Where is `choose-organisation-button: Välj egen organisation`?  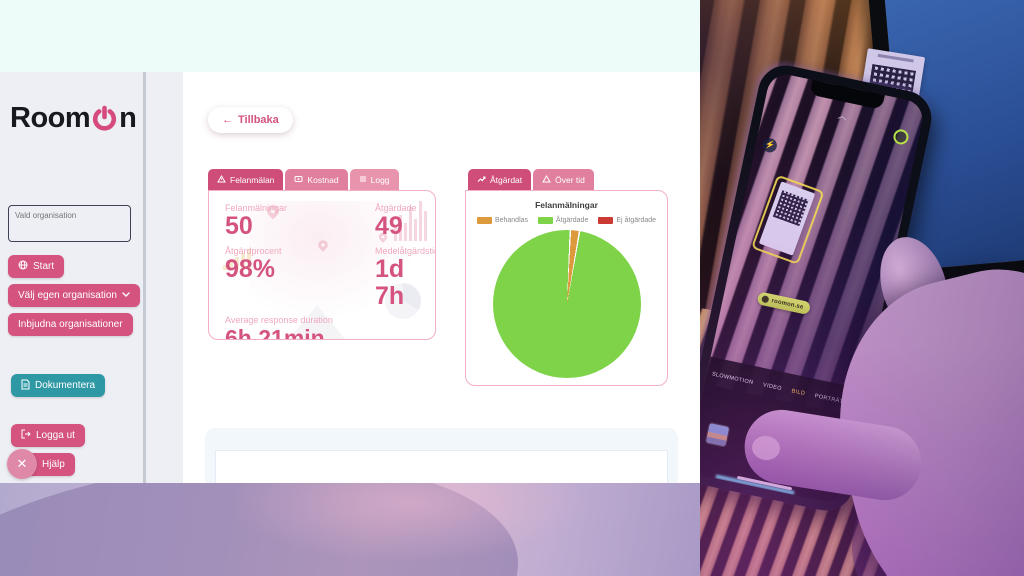 choose-organisation-button: Välj egen organisation is located at coordinates (74, 295).